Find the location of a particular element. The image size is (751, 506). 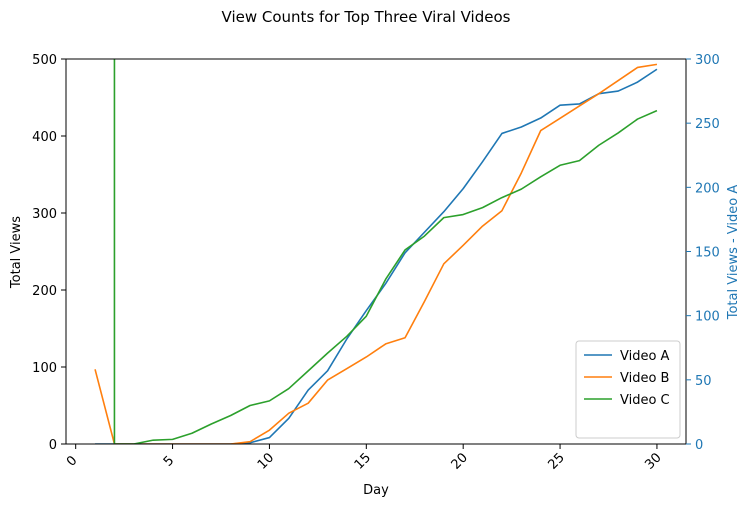

legend: Video A Video B Video C is located at coordinates (628, 389).